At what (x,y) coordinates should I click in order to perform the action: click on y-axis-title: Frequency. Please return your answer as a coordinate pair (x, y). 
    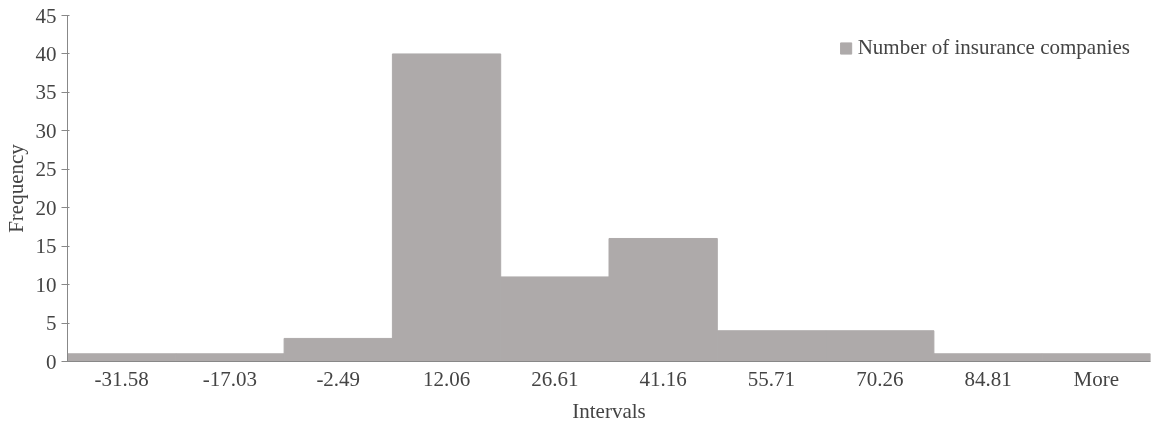
    Looking at the image, I should click on (15, 188).